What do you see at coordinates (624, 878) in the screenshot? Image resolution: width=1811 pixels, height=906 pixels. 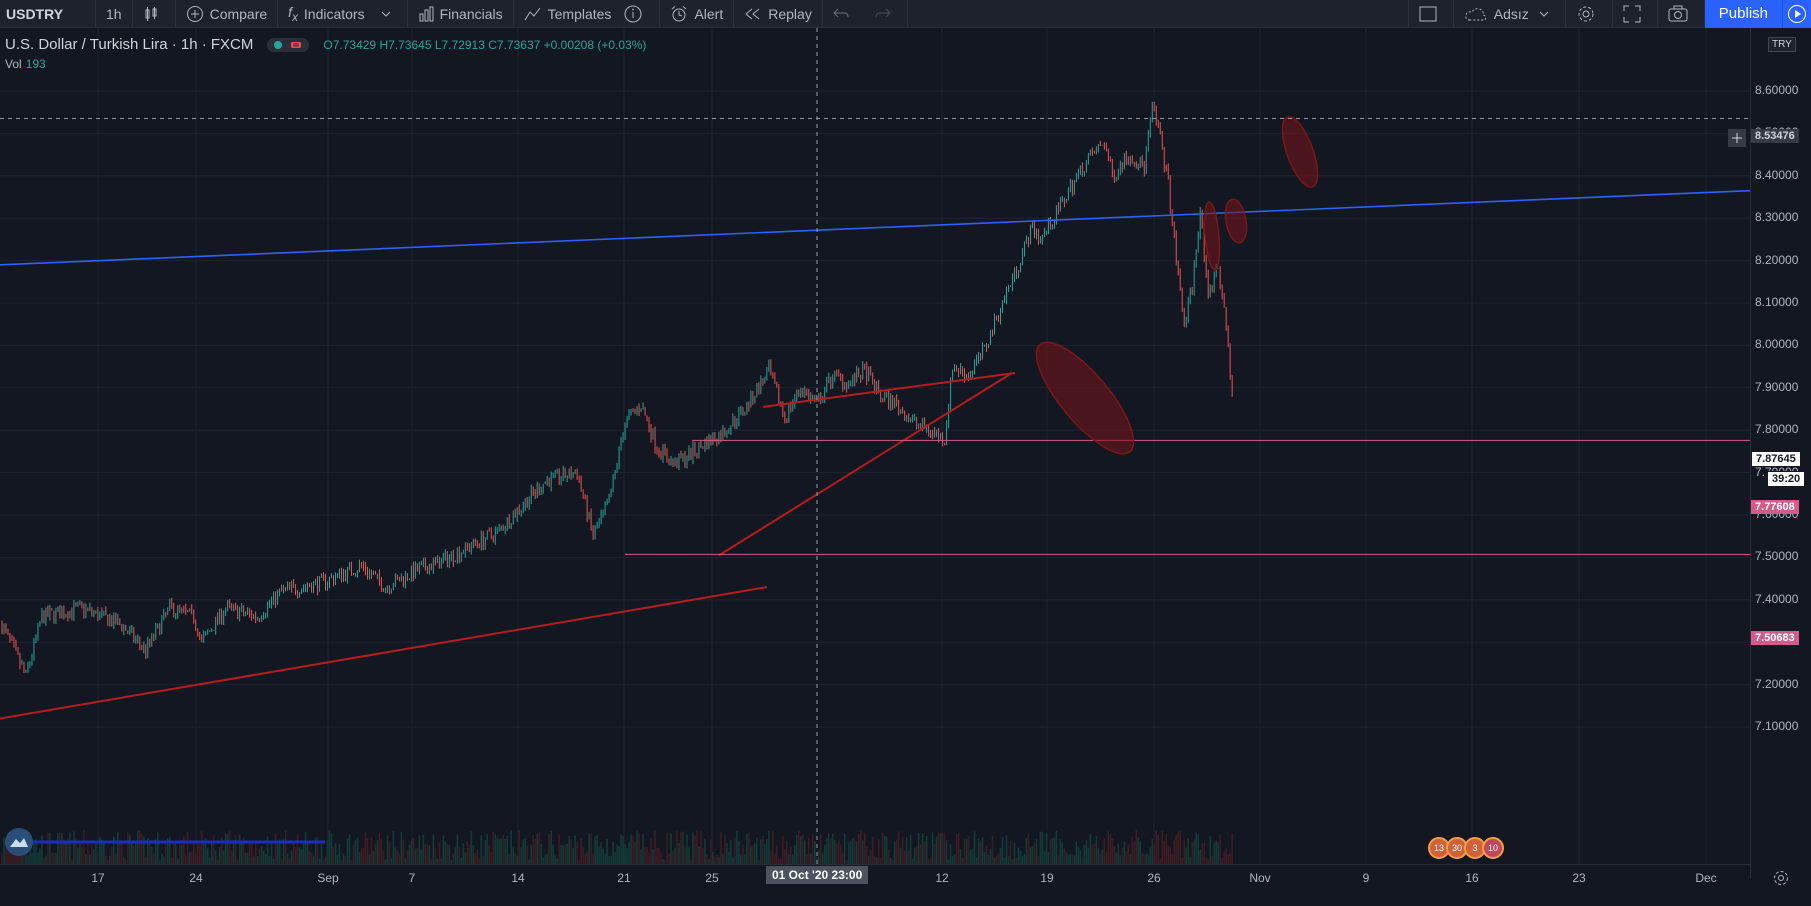 I see `time-label: 21` at bounding box center [624, 878].